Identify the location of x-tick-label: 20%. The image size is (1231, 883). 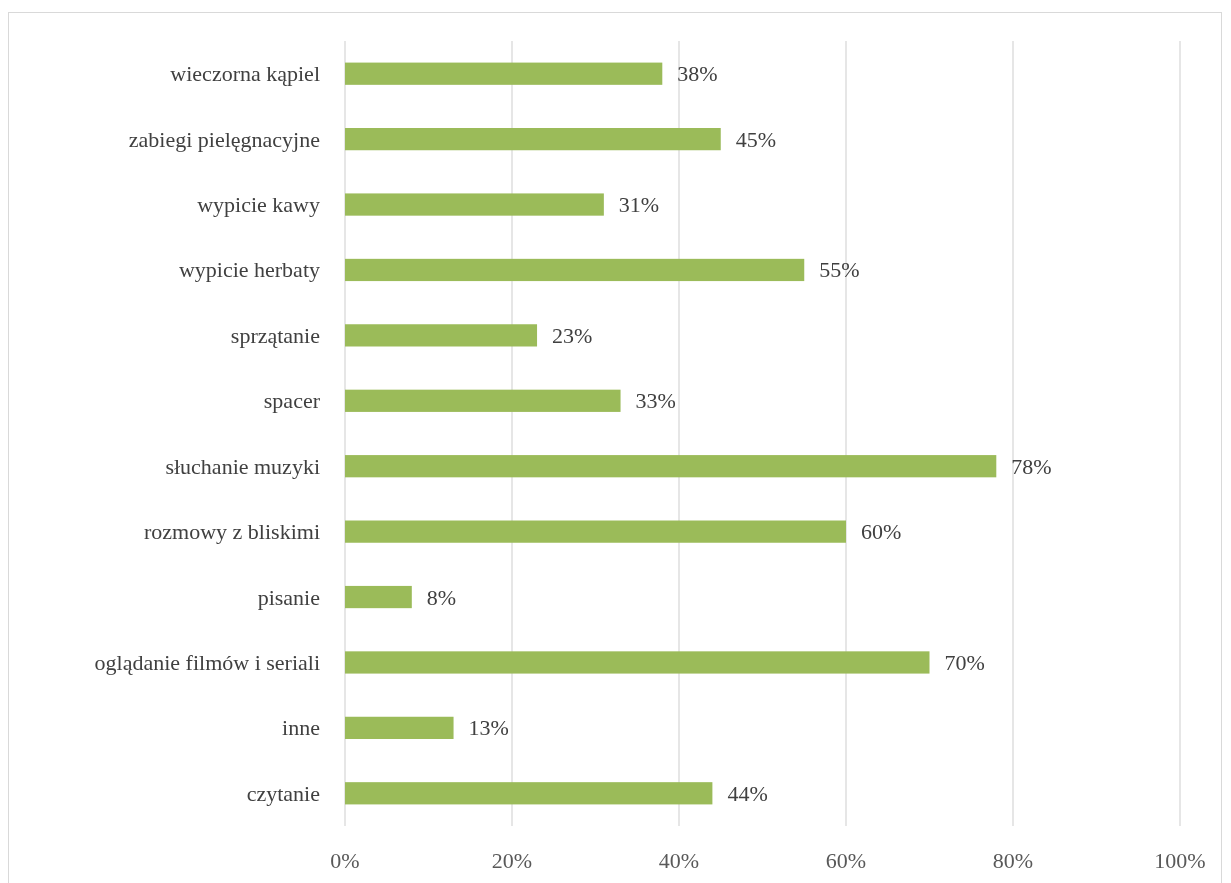
(512, 860).